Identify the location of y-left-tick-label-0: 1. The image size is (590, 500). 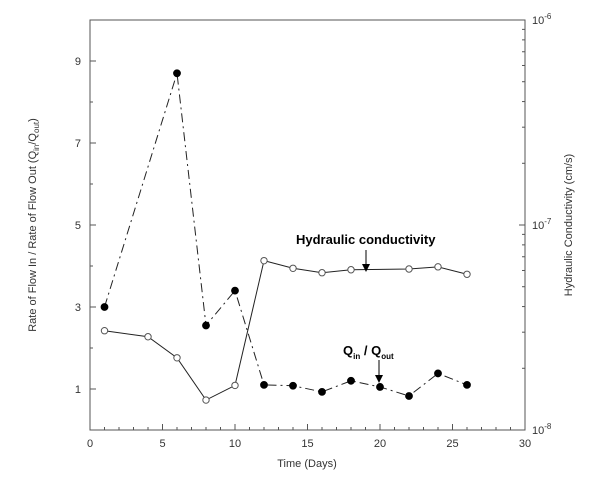
(78, 390).